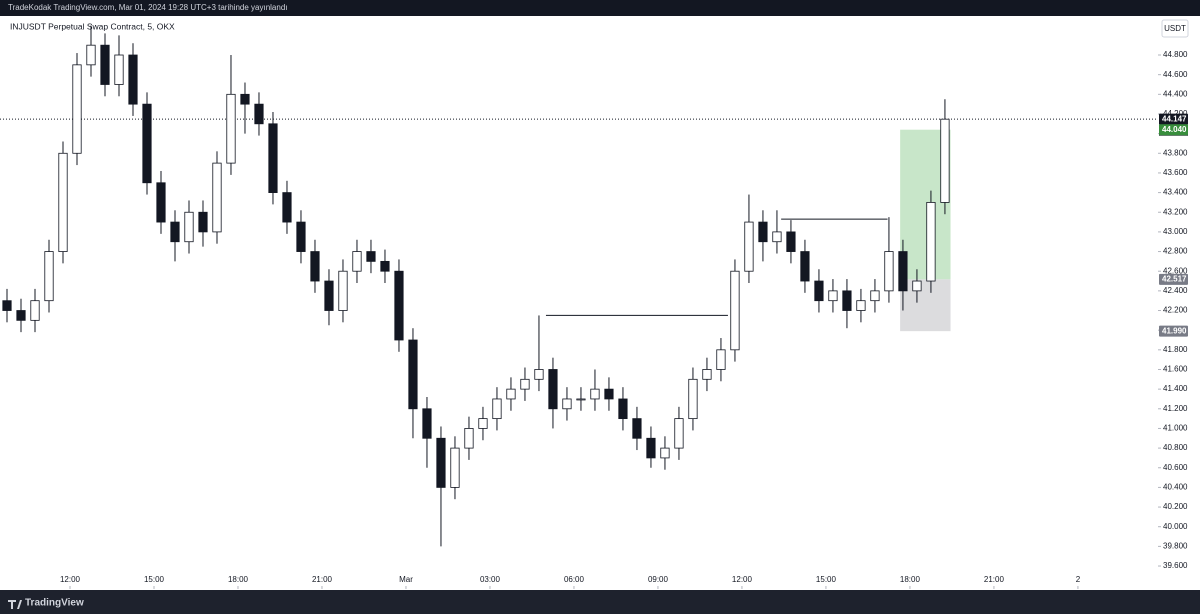 The height and width of the screenshot is (614, 1200). I want to click on y-tick-label: 43.600, so click(1175, 172).